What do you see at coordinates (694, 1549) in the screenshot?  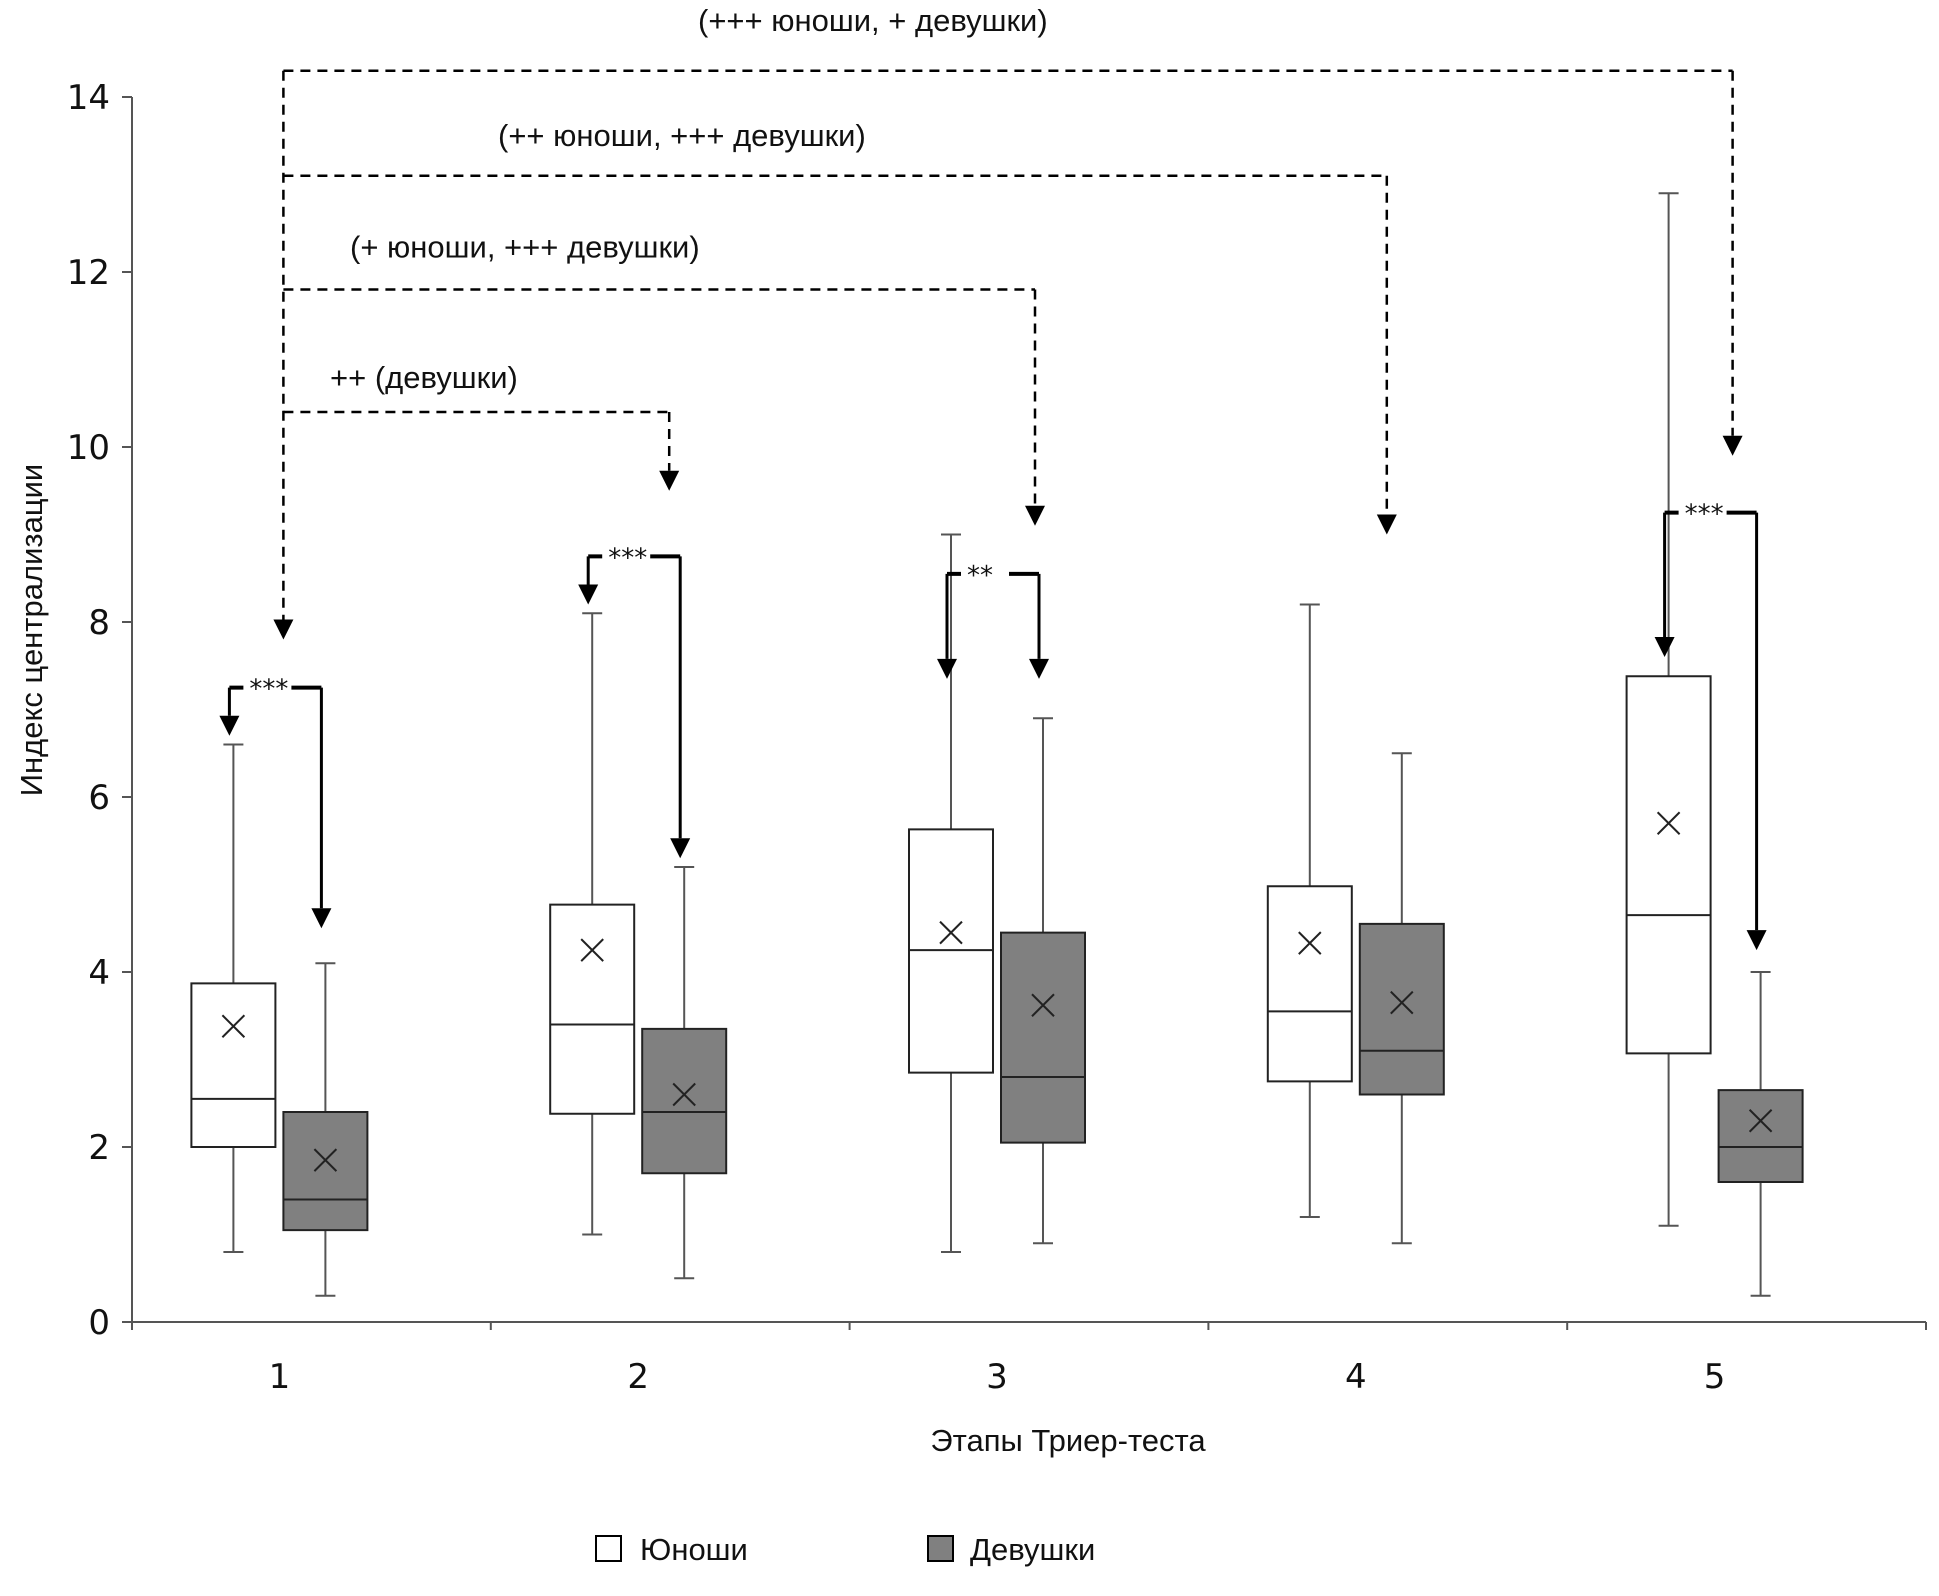 I see `legend-label-boys: Юноши` at bounding box center [694, 1549].